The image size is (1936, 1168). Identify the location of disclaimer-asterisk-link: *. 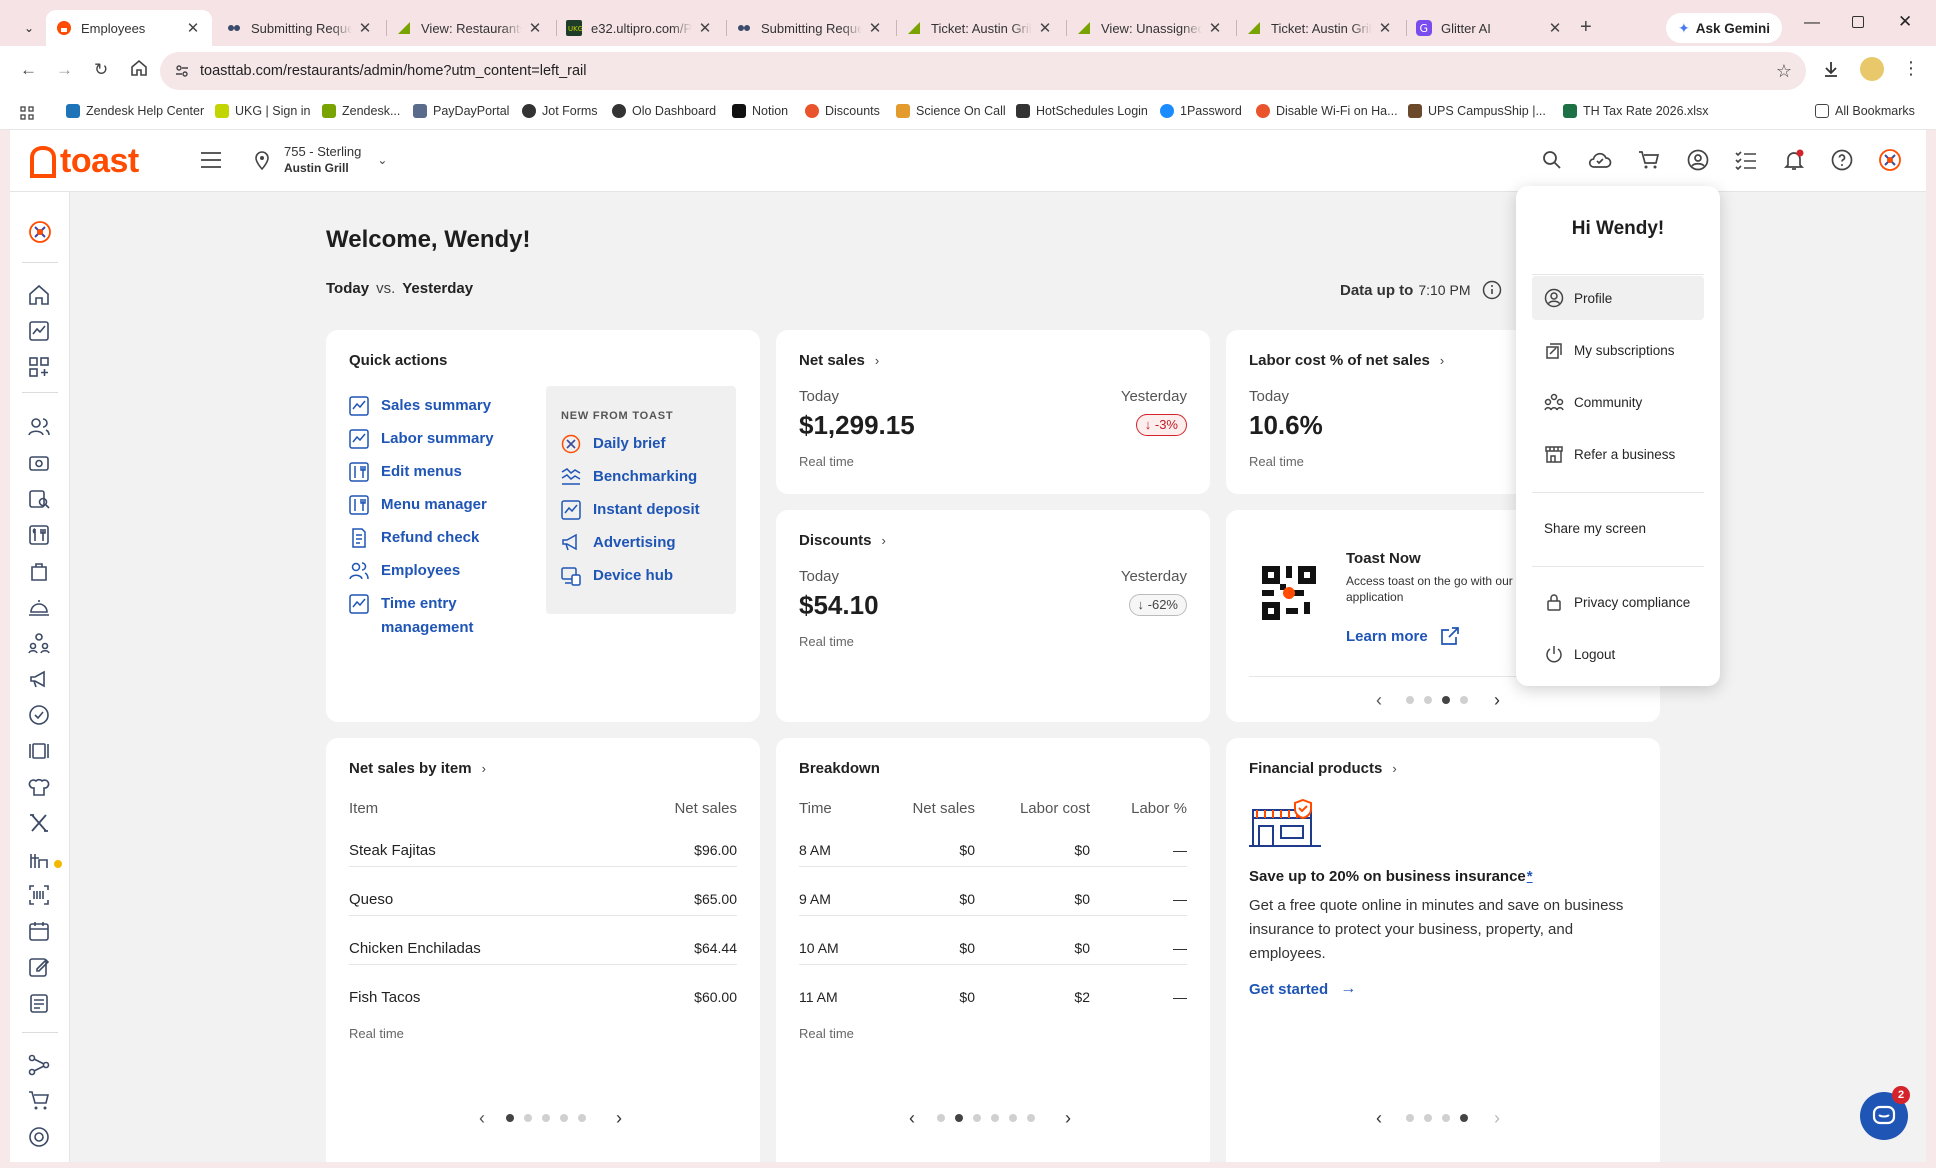
(1529, 876).